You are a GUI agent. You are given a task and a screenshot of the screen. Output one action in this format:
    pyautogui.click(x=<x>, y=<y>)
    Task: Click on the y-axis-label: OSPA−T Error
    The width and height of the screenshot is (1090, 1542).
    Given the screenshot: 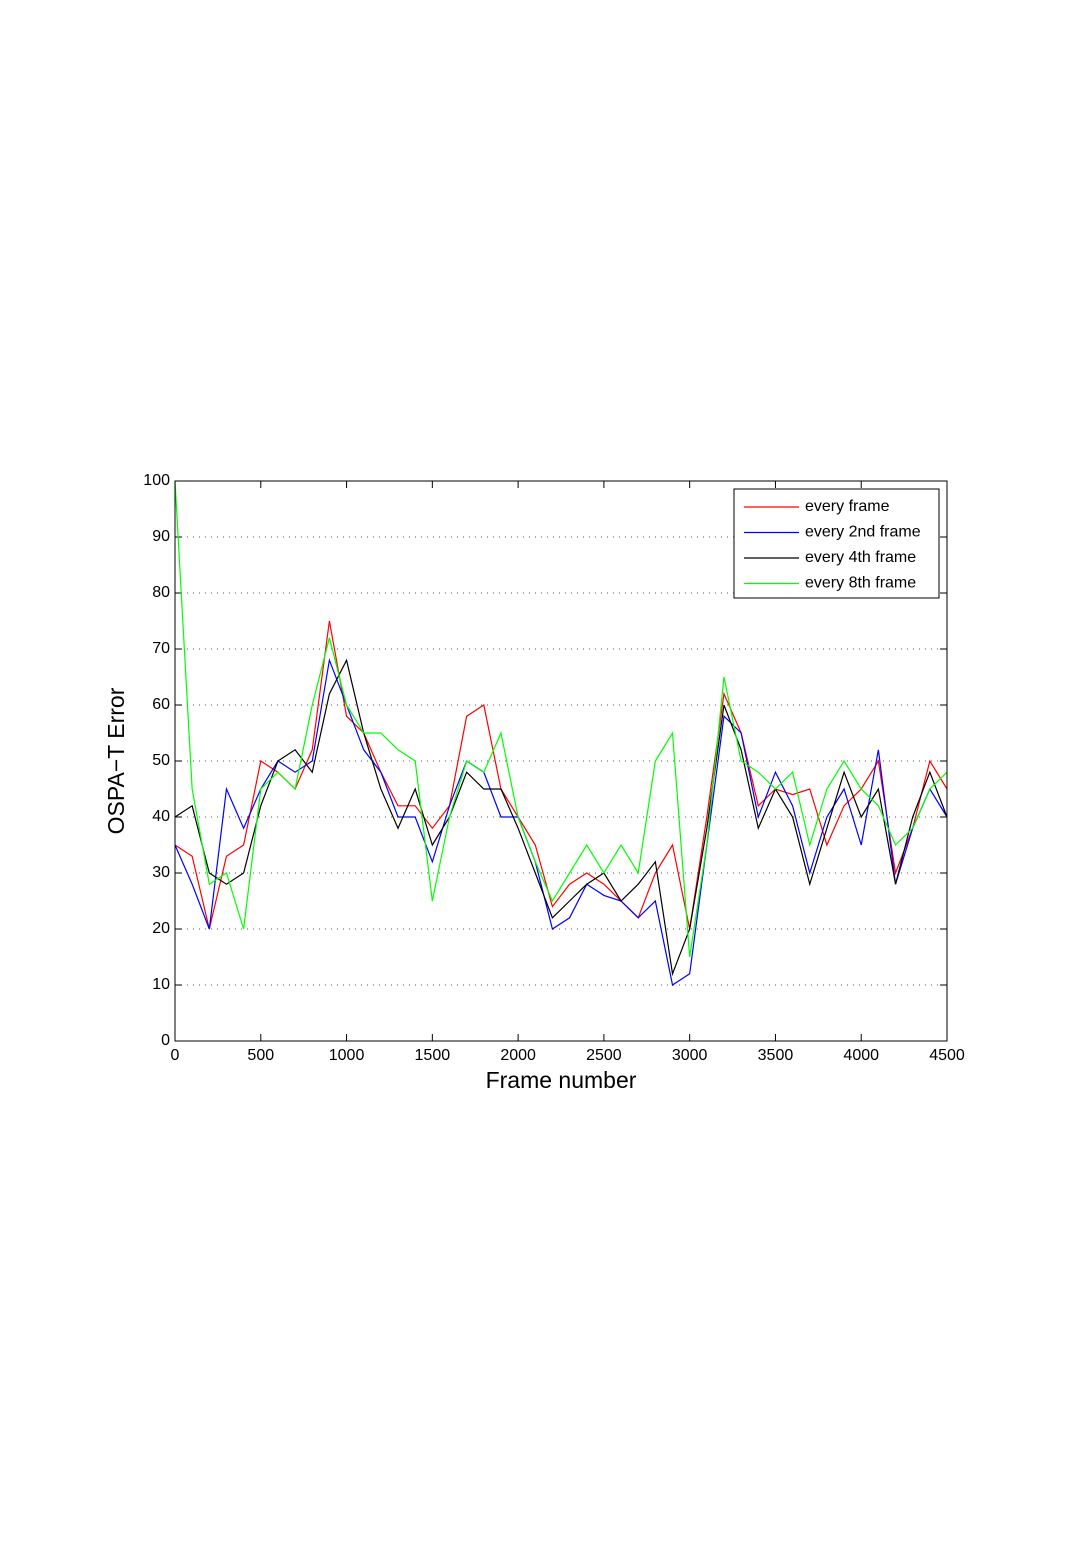 What is the action you would take?
    pyautogui.click(x=116, y=760)
    